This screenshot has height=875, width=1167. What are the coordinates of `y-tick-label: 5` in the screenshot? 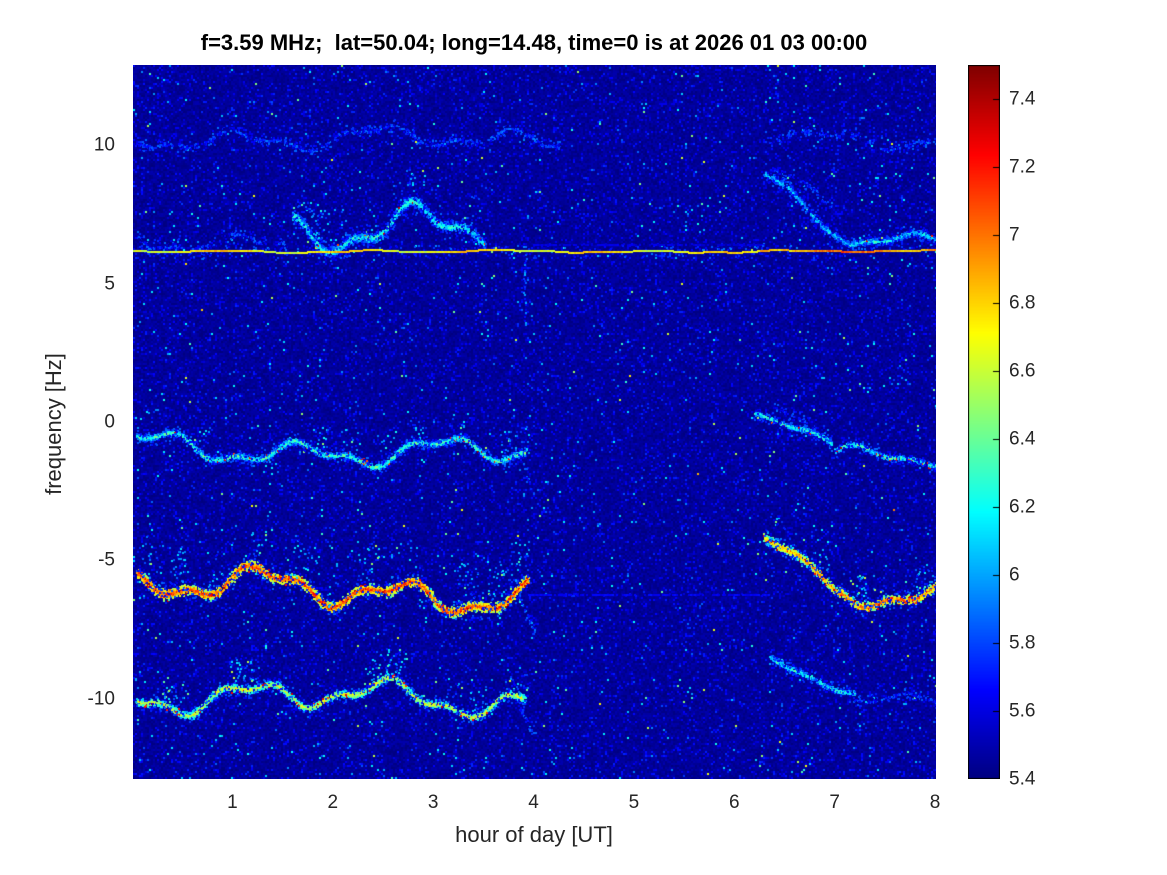 It's located at (109, 284).